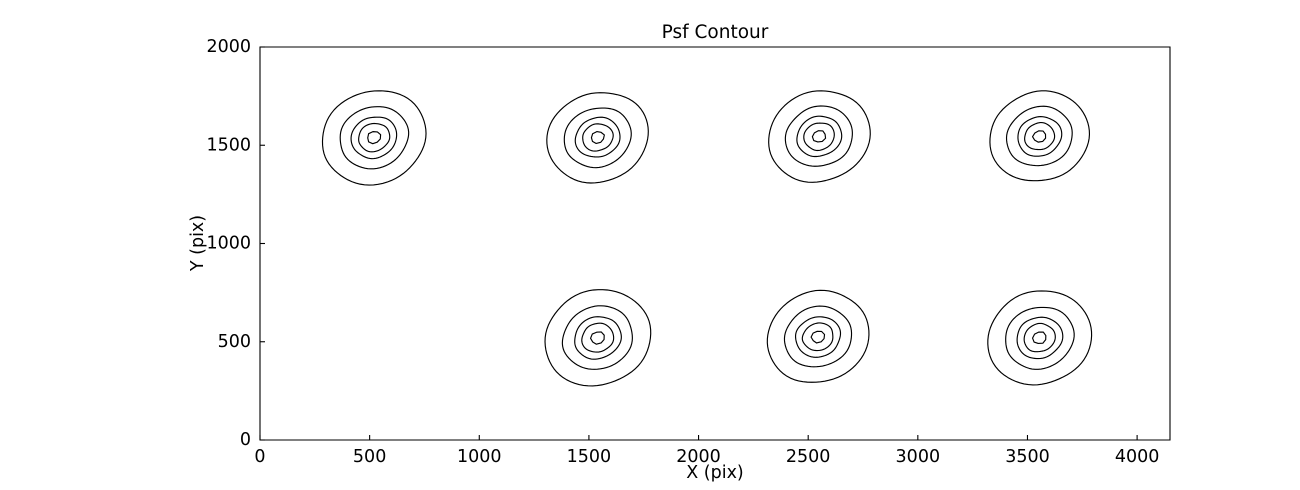 The height and width of the screenshot is (490, 1300). I want to click on y-tick-label: 500, so click(234, 342).